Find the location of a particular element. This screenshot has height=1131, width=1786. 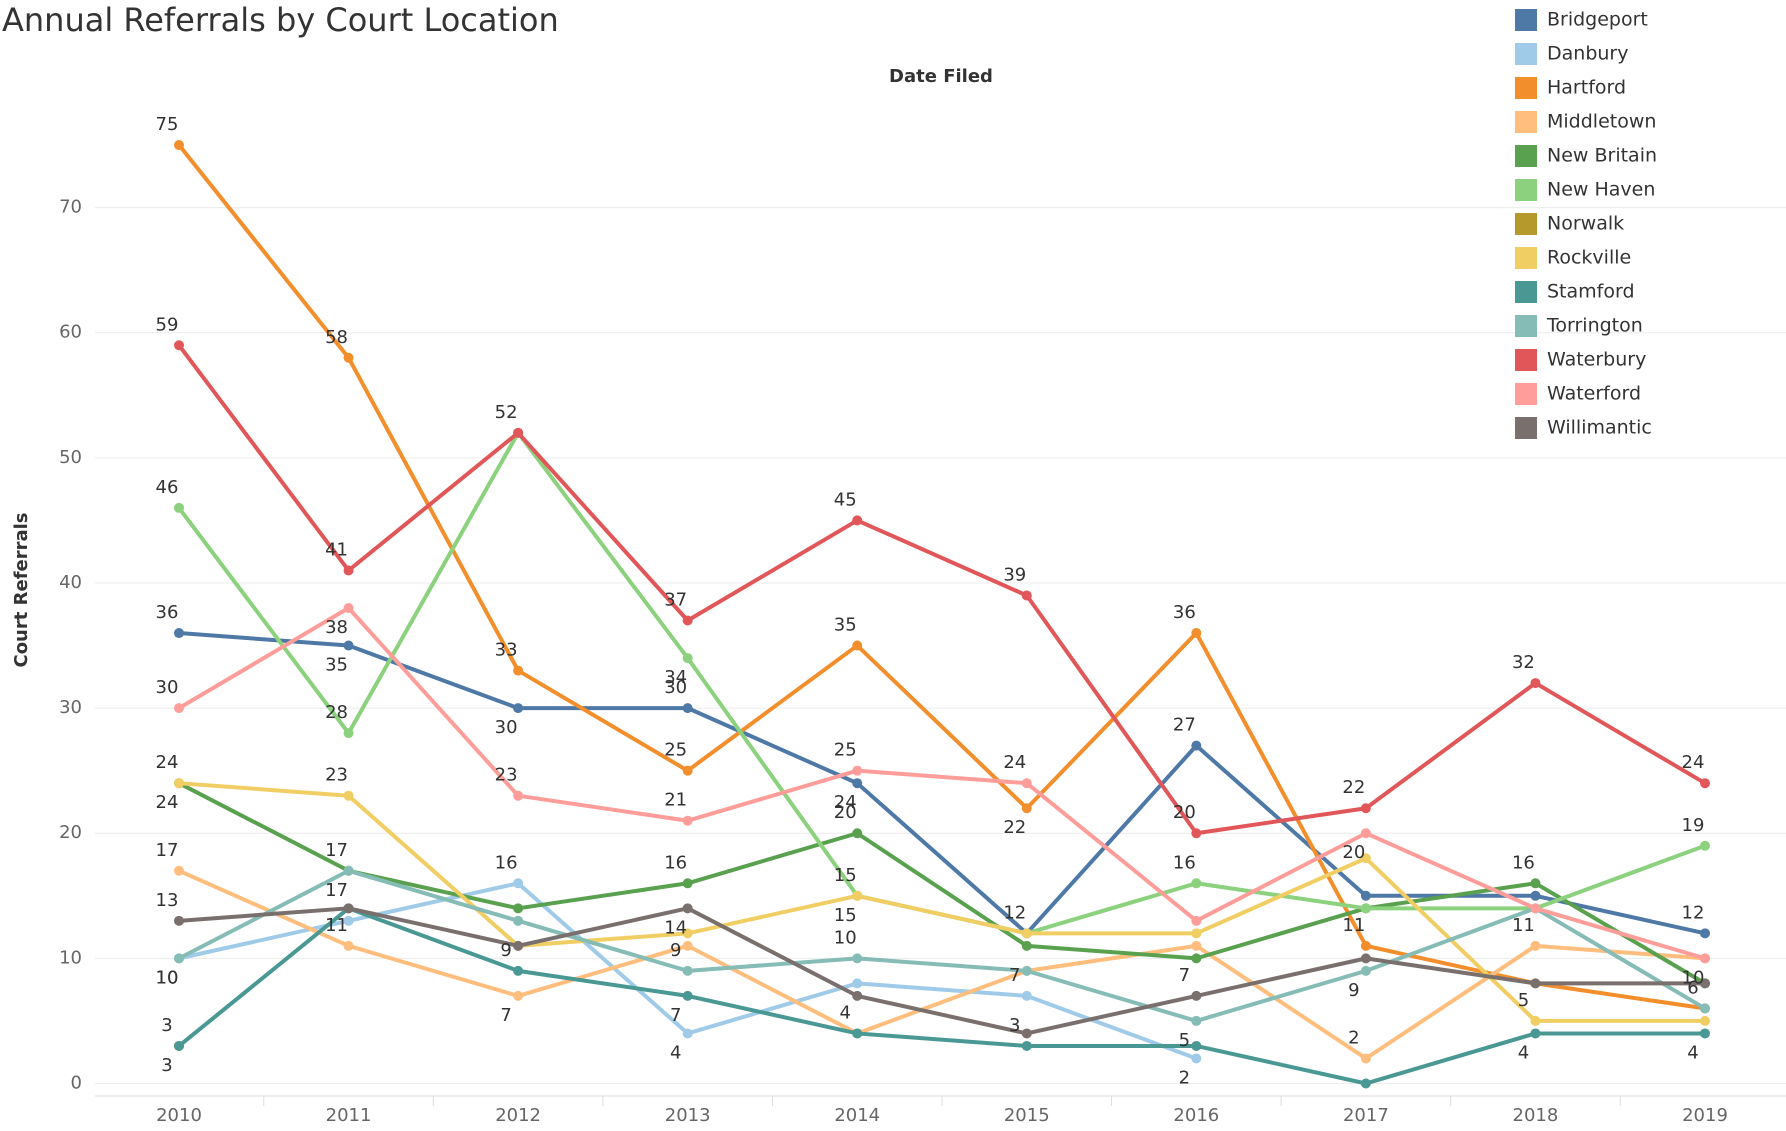

legend-label: New Haven is located at coordinates (1601, 190).